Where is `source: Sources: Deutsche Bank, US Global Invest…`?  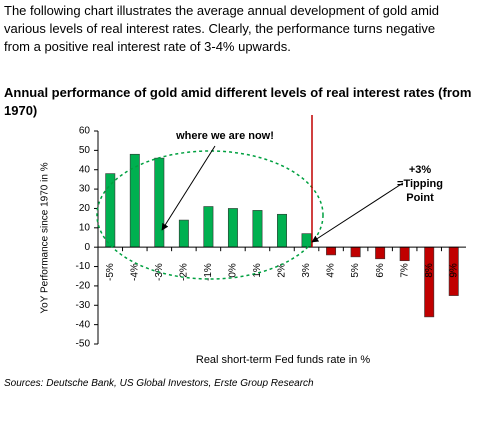 source: Sources: Deutsche Bank, US Global Invest… is located at coordinates (159, 383).